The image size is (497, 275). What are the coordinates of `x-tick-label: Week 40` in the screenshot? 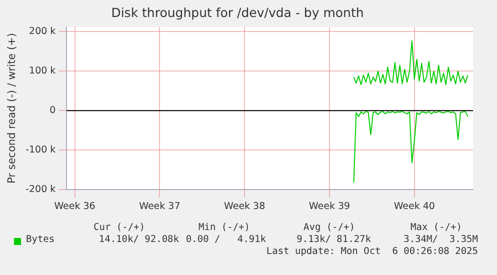 It's located at (414, 206).